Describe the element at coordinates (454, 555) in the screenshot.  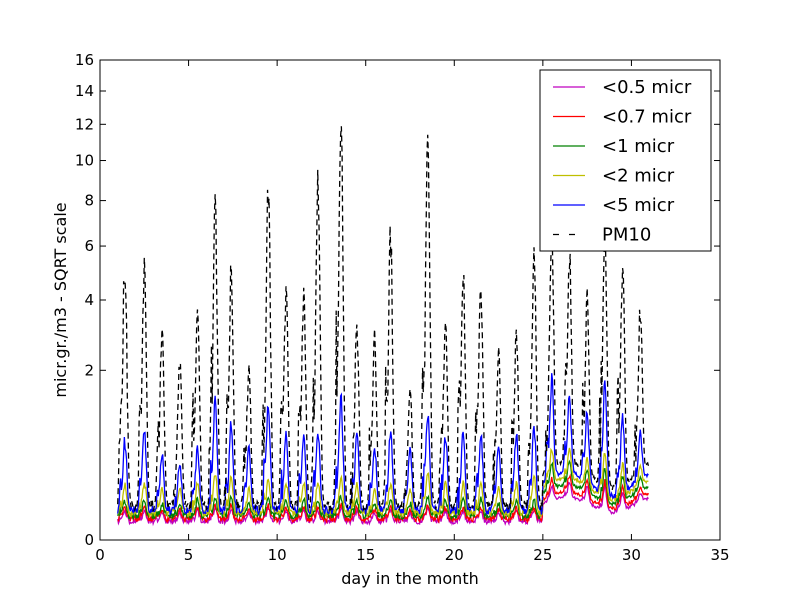
I see `x-tick-label: 20` at that location.